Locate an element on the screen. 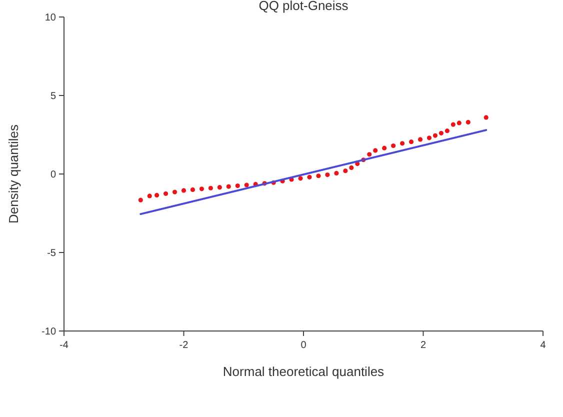 The width and height of the screenshot is (563, 417). y-axis-title: Density quantiles is located at coordinates (13, 174).